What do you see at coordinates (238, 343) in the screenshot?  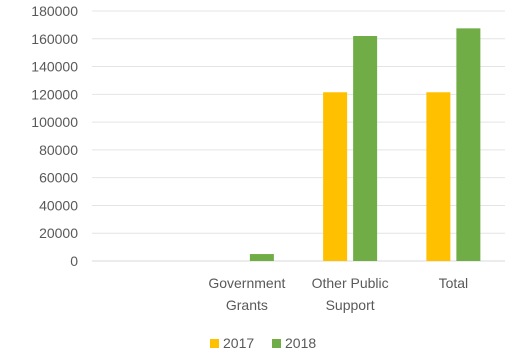 I see `legend-label-2017: 2017` at bounding box center [238, 343].